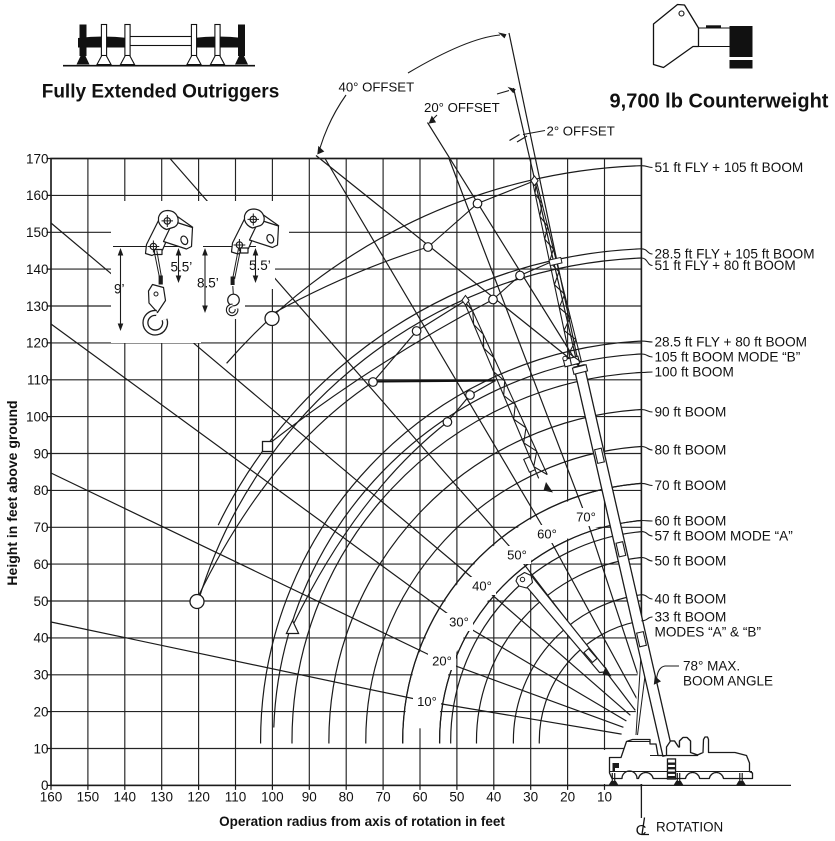  I want to click on svg-text: 28.5 ft FLY + 105 ft BOOM, so click(735, 254).